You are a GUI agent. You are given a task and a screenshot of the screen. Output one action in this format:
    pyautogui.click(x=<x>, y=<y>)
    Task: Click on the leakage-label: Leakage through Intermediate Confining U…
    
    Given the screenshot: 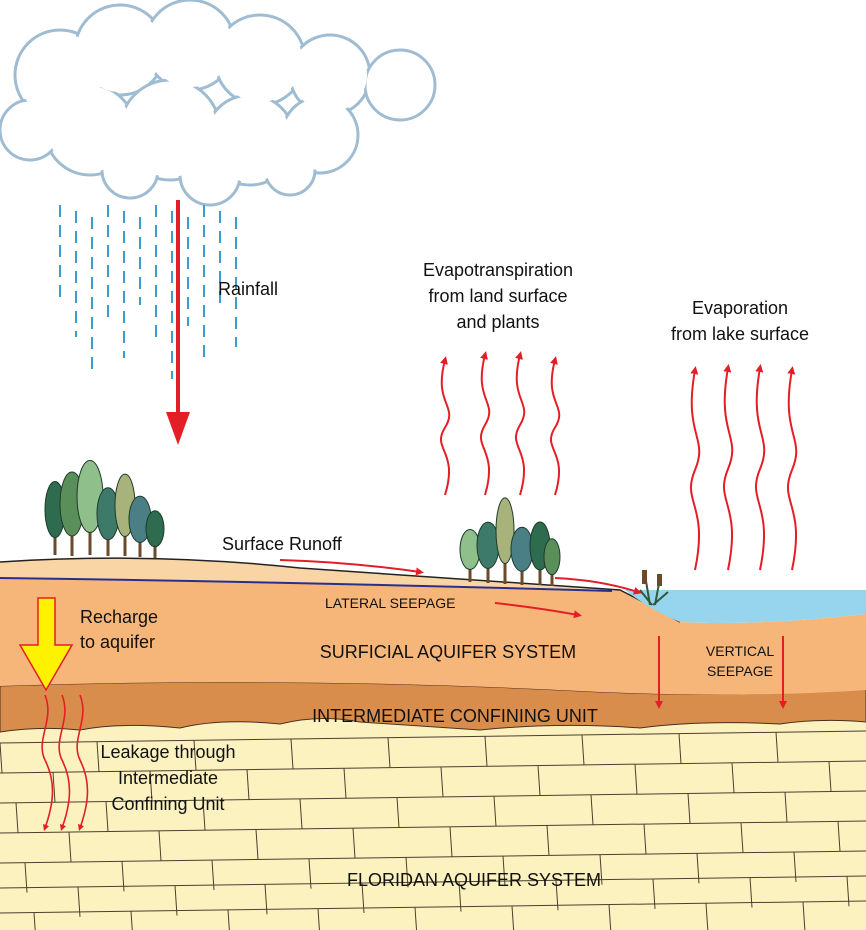 What is the action you would take?
    pyautogui.click(x=167, y=778)
    